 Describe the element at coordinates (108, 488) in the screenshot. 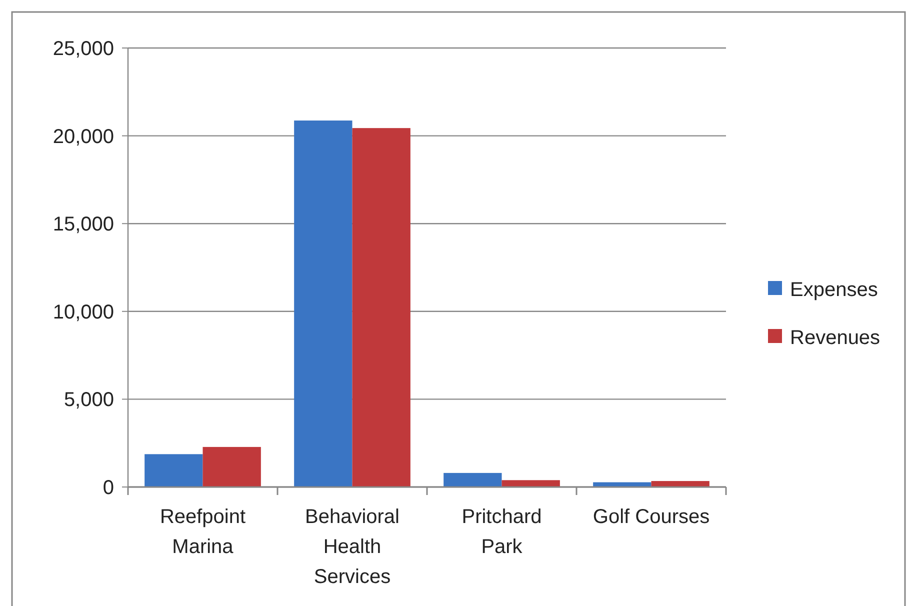

I see `y-tick-label: 0` at that location.